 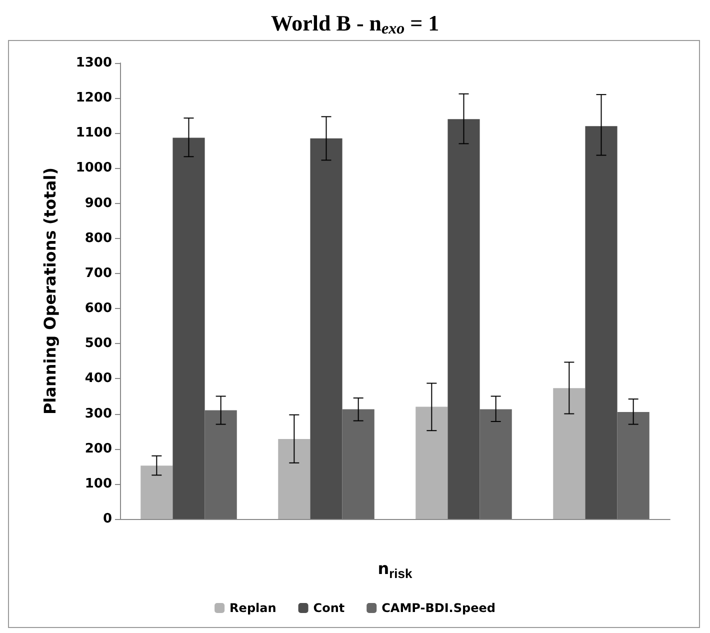 I want to click on legend-label: CAMP-BDI.Speed, so click(x=439, y=608).